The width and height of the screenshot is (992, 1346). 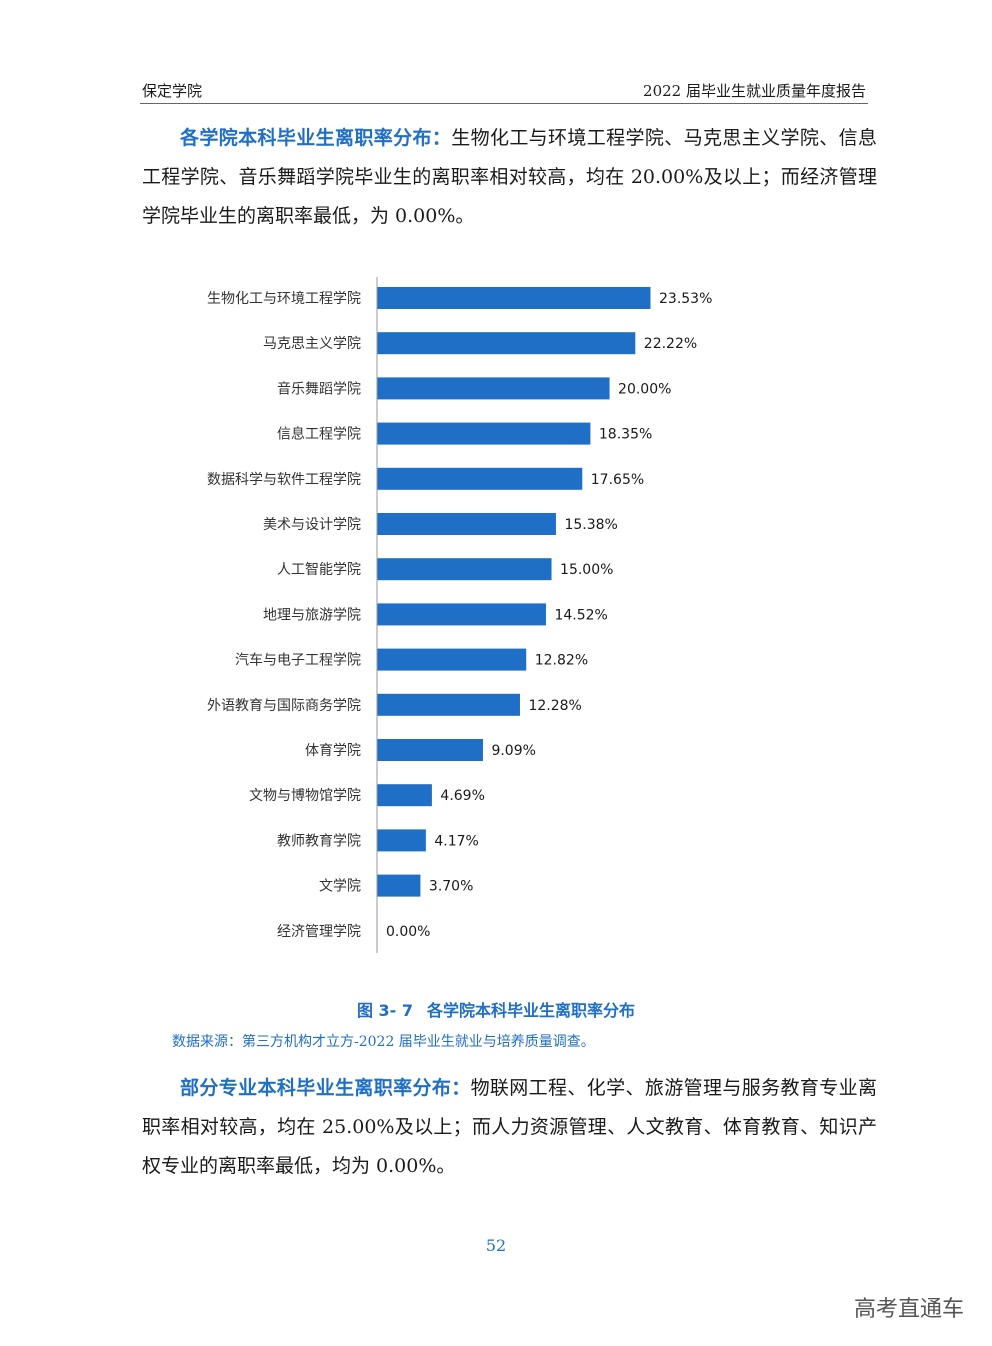 What do you see at coordinates (685, 299) in the screenshot?
I see `value-label: 23.53%` at bounding box center [685, 299].